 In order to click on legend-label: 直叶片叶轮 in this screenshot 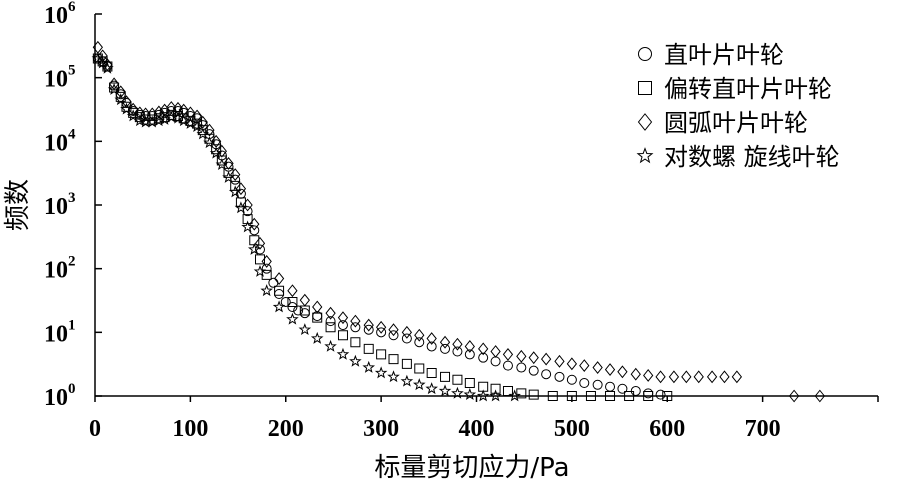, I will do `click(724, 55)`.